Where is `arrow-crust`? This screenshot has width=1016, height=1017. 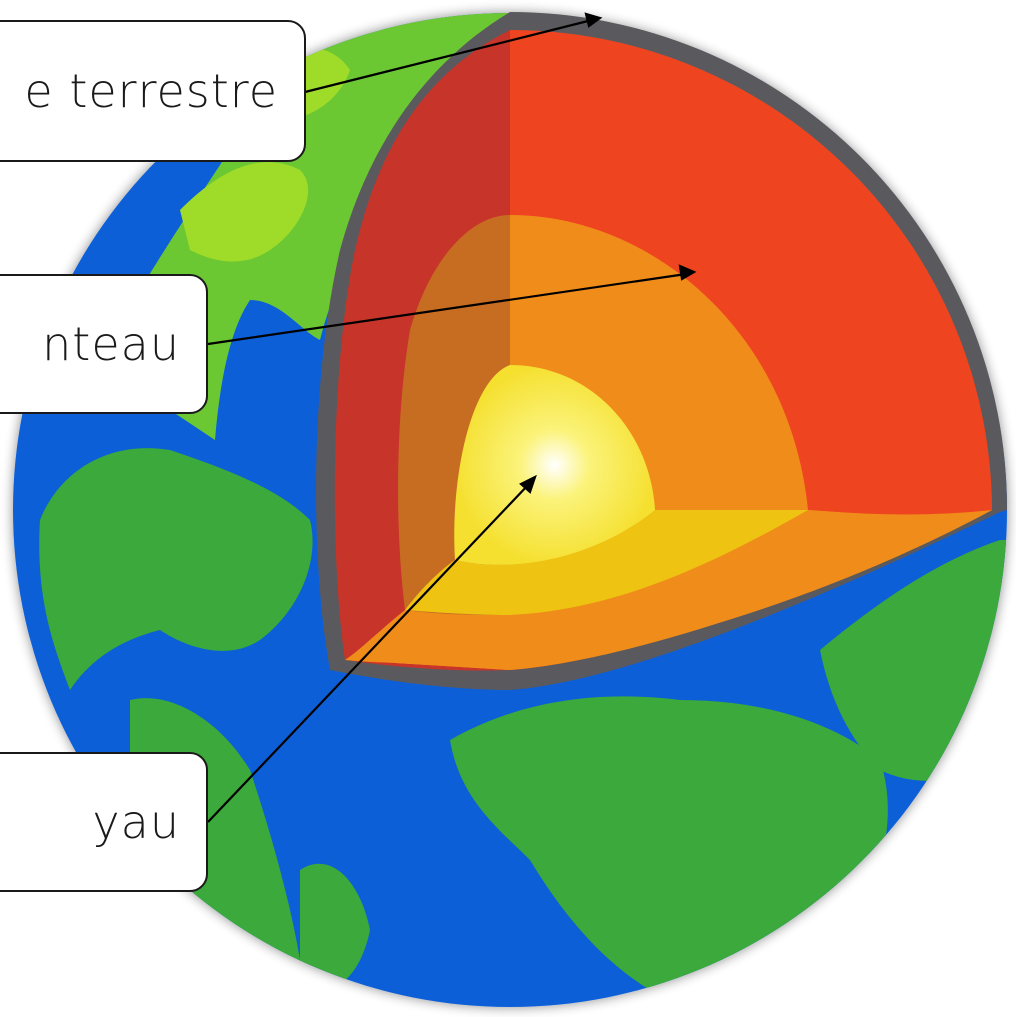
arrow-crust is located at coordinates (448, 56).